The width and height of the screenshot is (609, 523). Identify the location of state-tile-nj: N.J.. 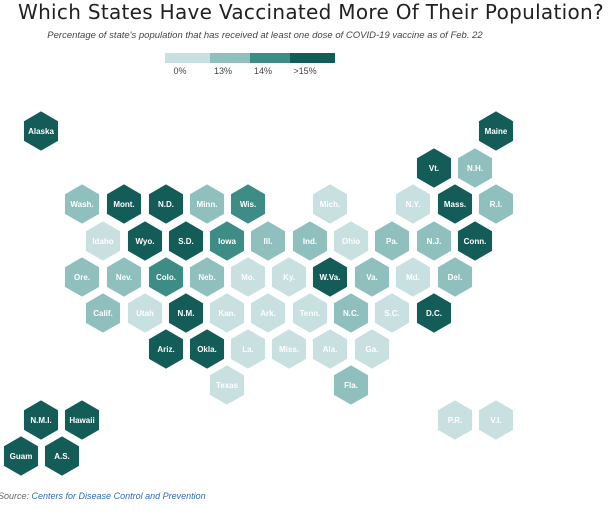
(434, 241).